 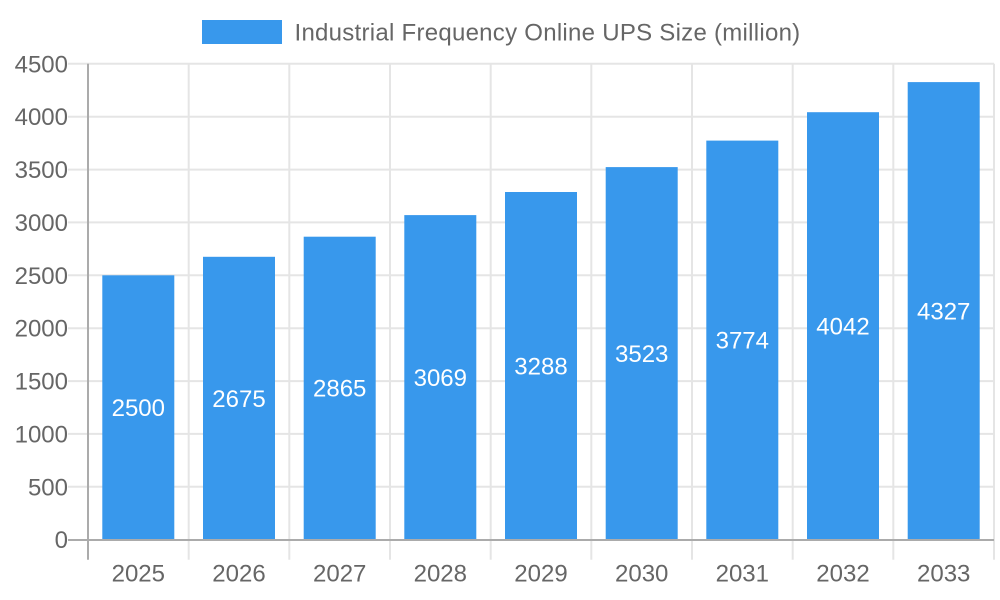 I want to click on svg-text: 500, so click(x=48, y=487).